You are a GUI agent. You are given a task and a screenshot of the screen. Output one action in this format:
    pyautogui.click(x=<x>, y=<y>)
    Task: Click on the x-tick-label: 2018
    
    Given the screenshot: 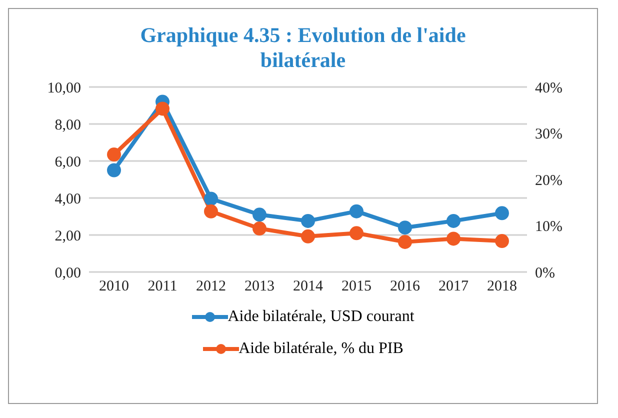 What is the action you would take?
    pyautogui.click(x=502, y=286)
    